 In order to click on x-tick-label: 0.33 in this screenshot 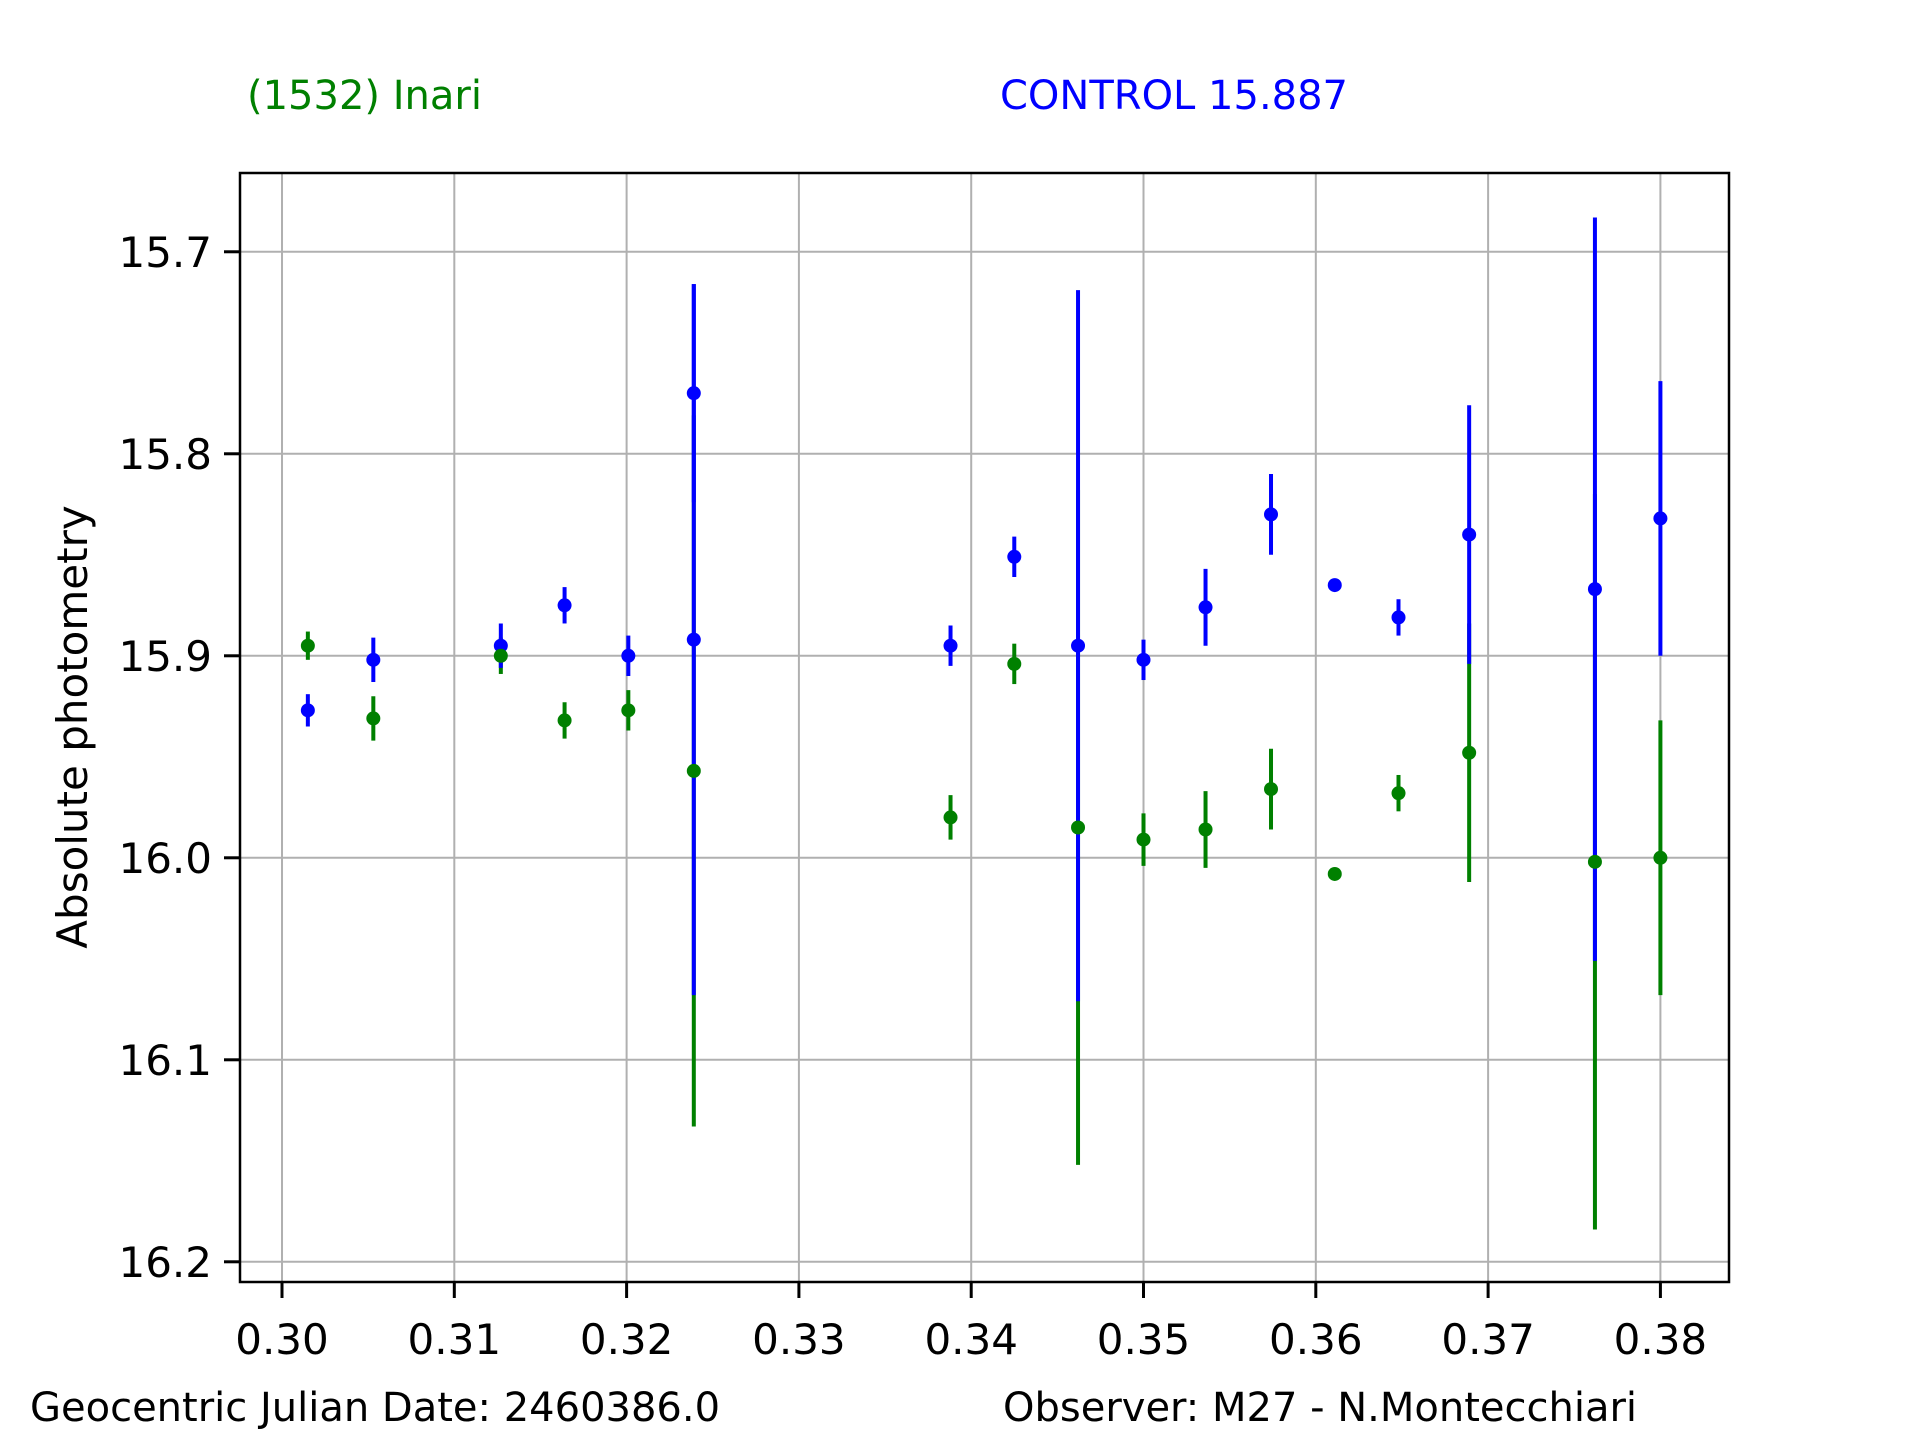, I will do `click(799, 1339)`.